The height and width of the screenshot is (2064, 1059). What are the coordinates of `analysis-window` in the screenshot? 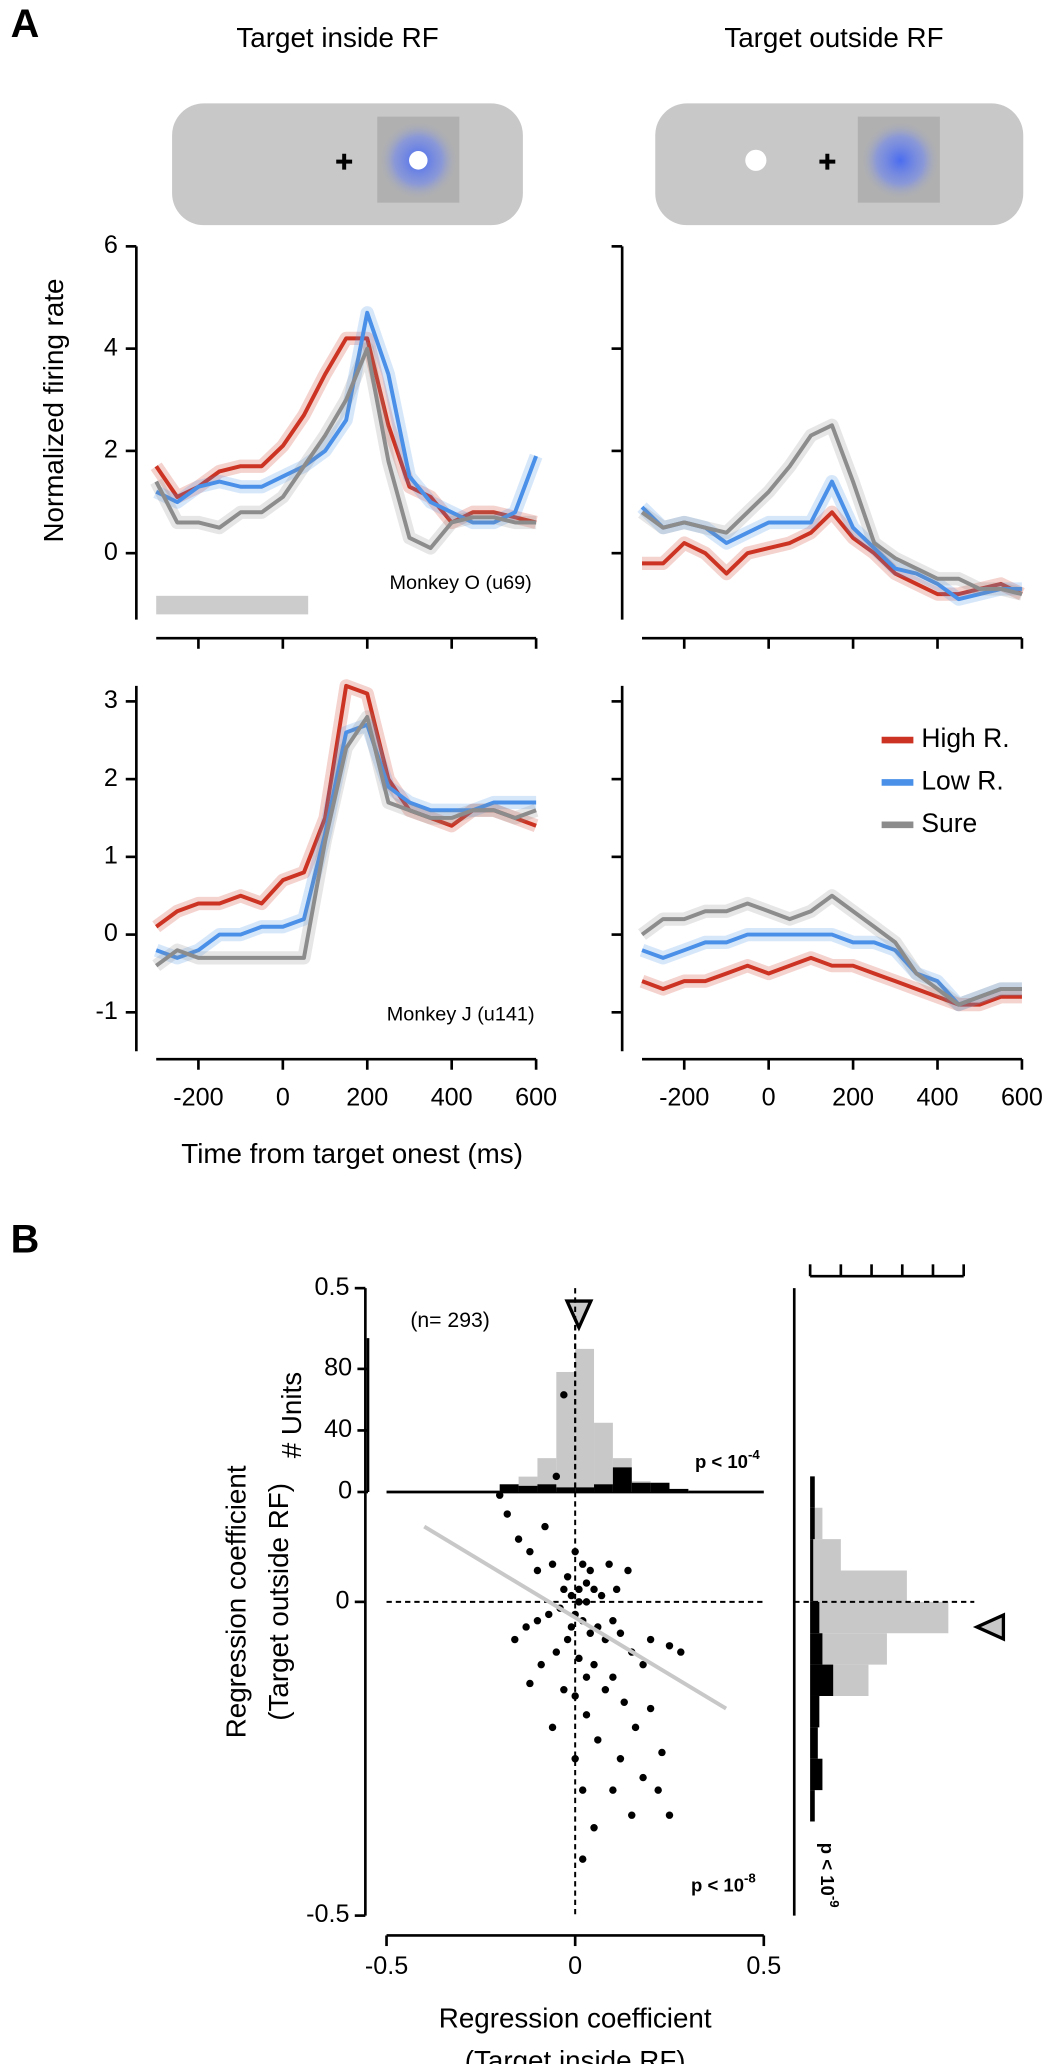 It's located at (232, 605).